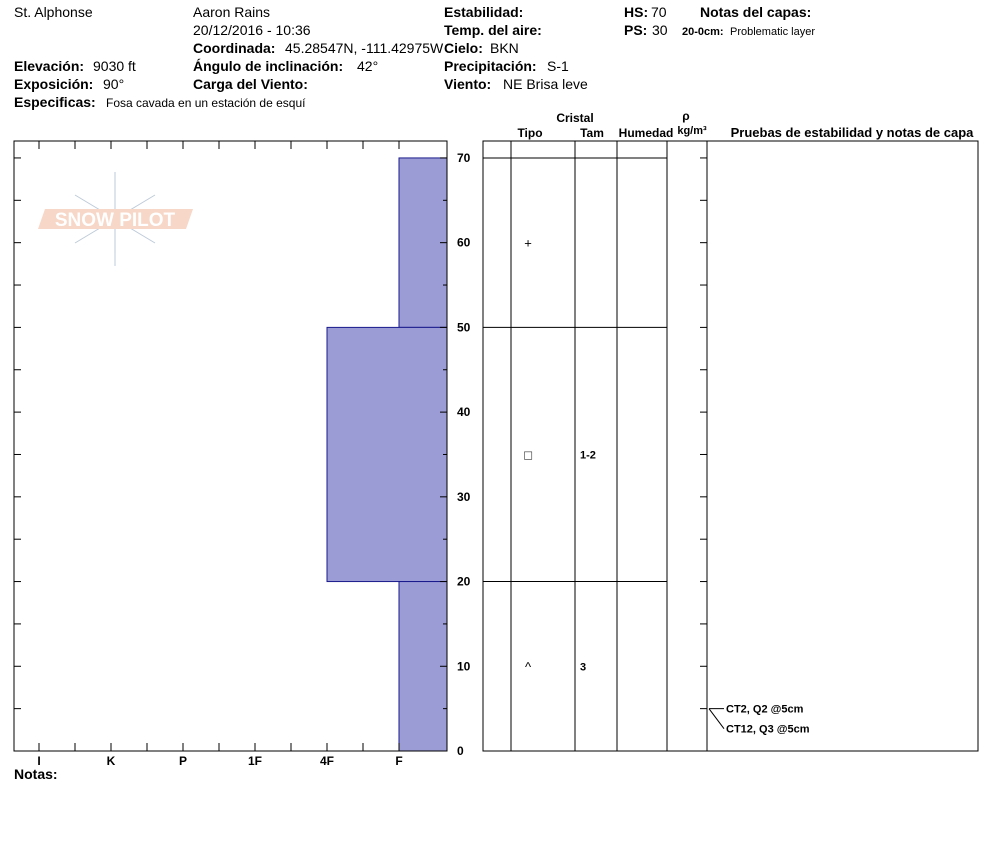 This screenshot has width=994, height=845. Describe the element at coordinates (463, 48) in the screenshot. I see `label: Cielo:` at that location.